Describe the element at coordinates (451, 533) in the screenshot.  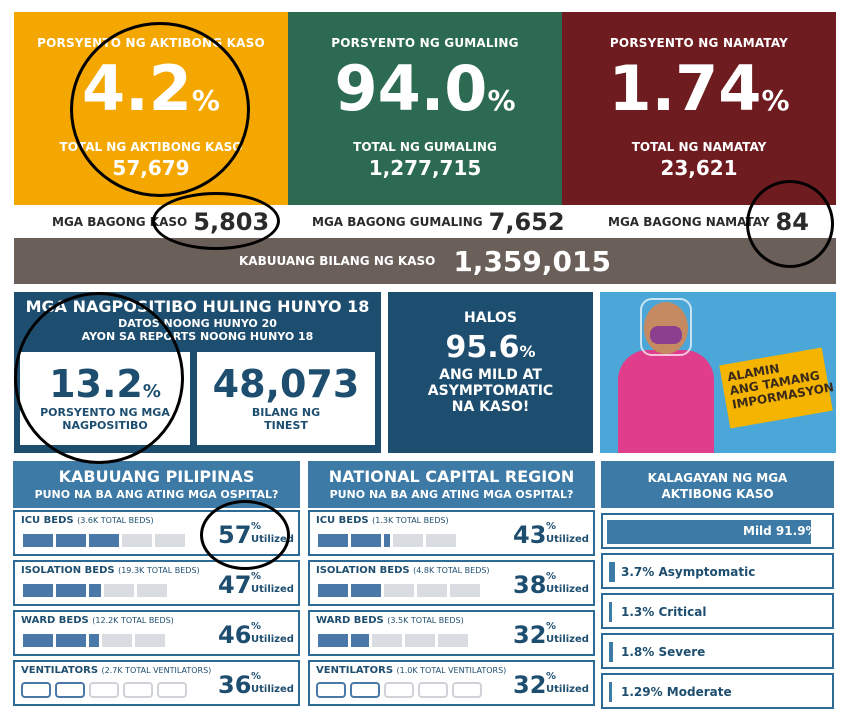
I see `ncr-icu-row: ICU BEDS (1.3K TOTAL BEDS) 43 % Utilized` at that location.